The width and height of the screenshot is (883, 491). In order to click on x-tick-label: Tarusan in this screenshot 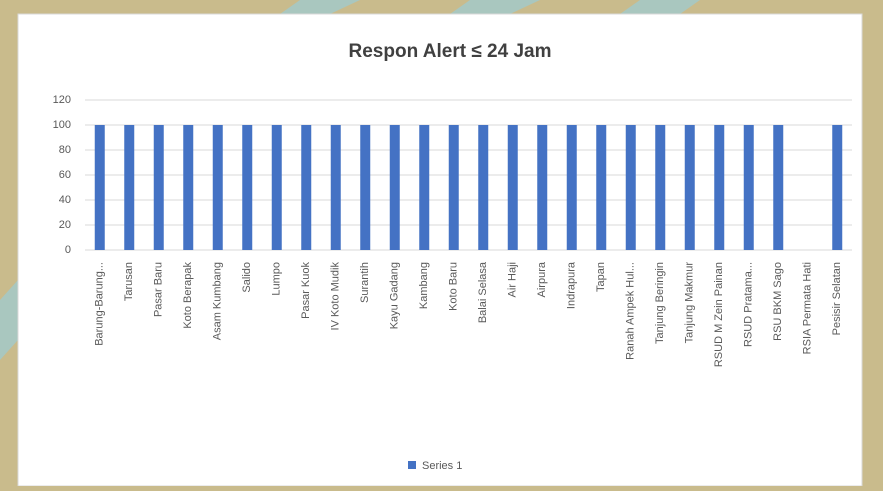, I will do `click(129, 281)`.